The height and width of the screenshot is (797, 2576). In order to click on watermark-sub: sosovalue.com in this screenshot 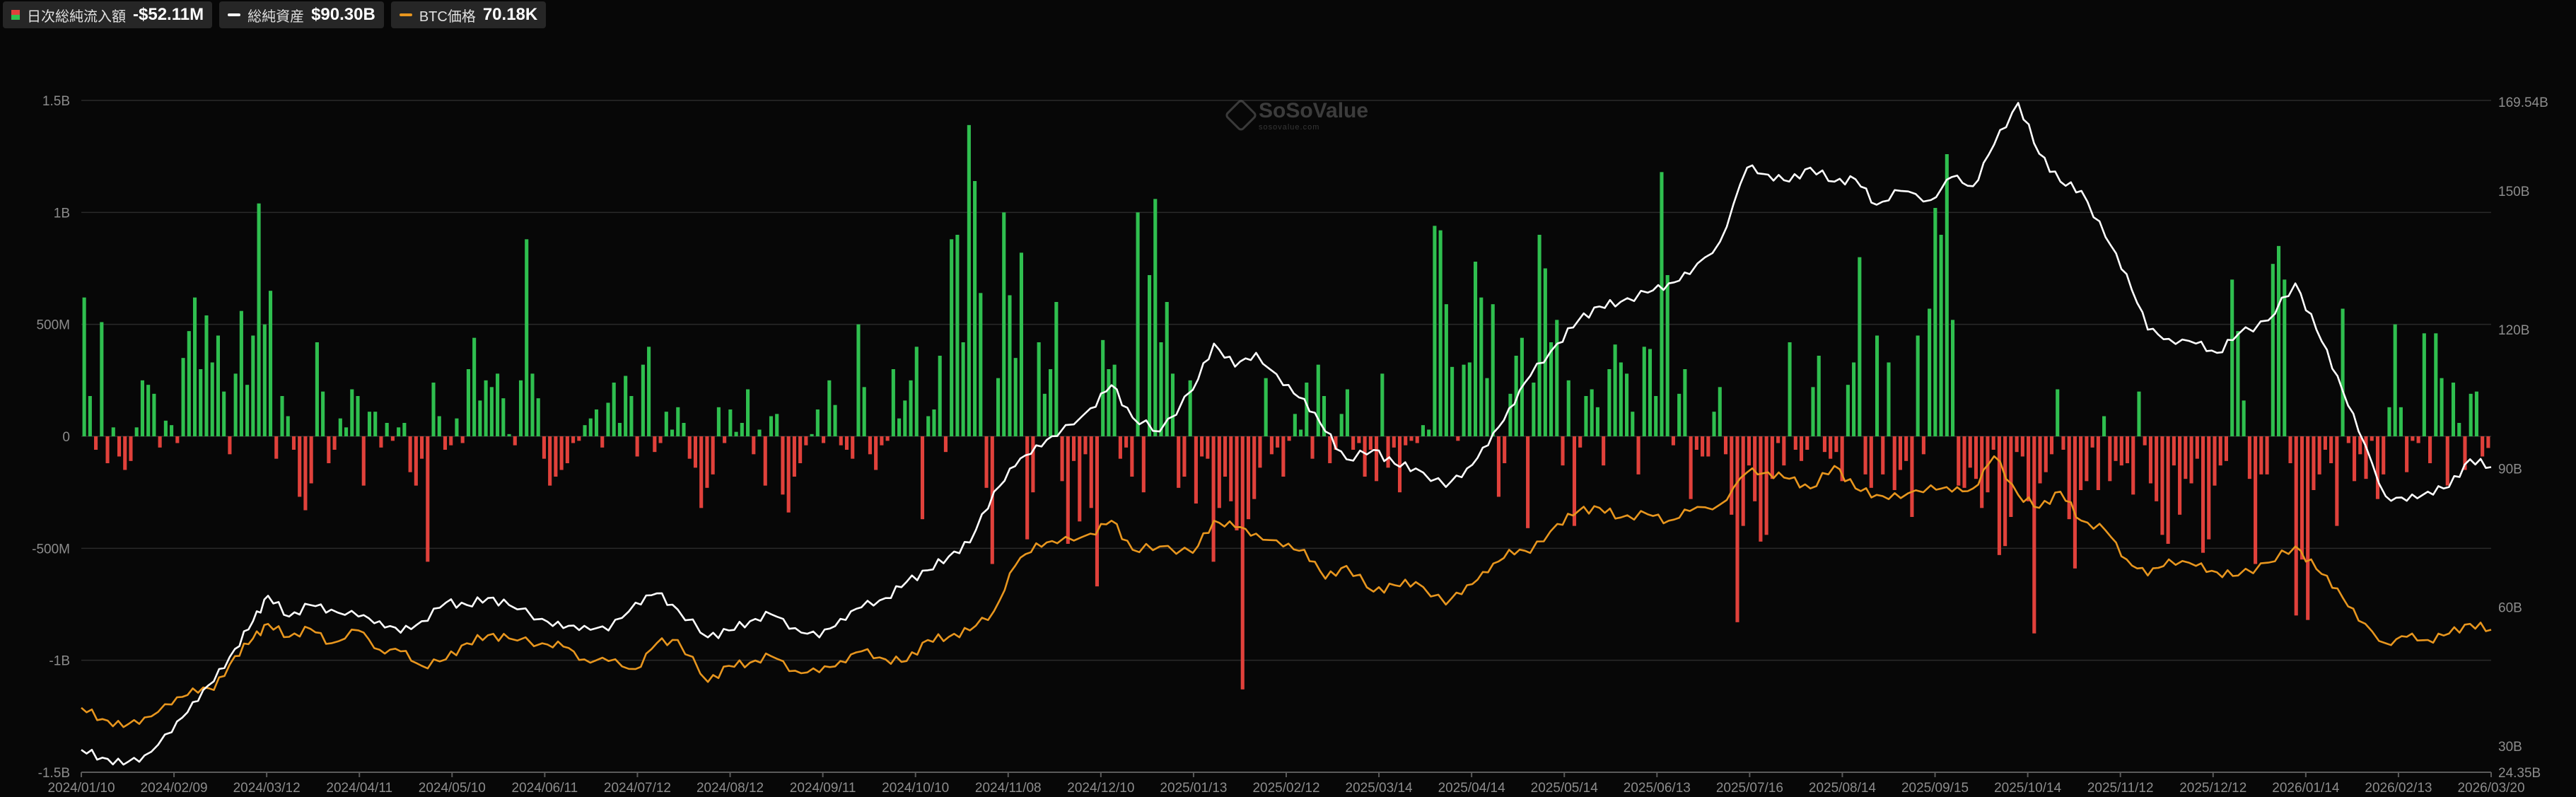, I will do `click(1289, 127)`.